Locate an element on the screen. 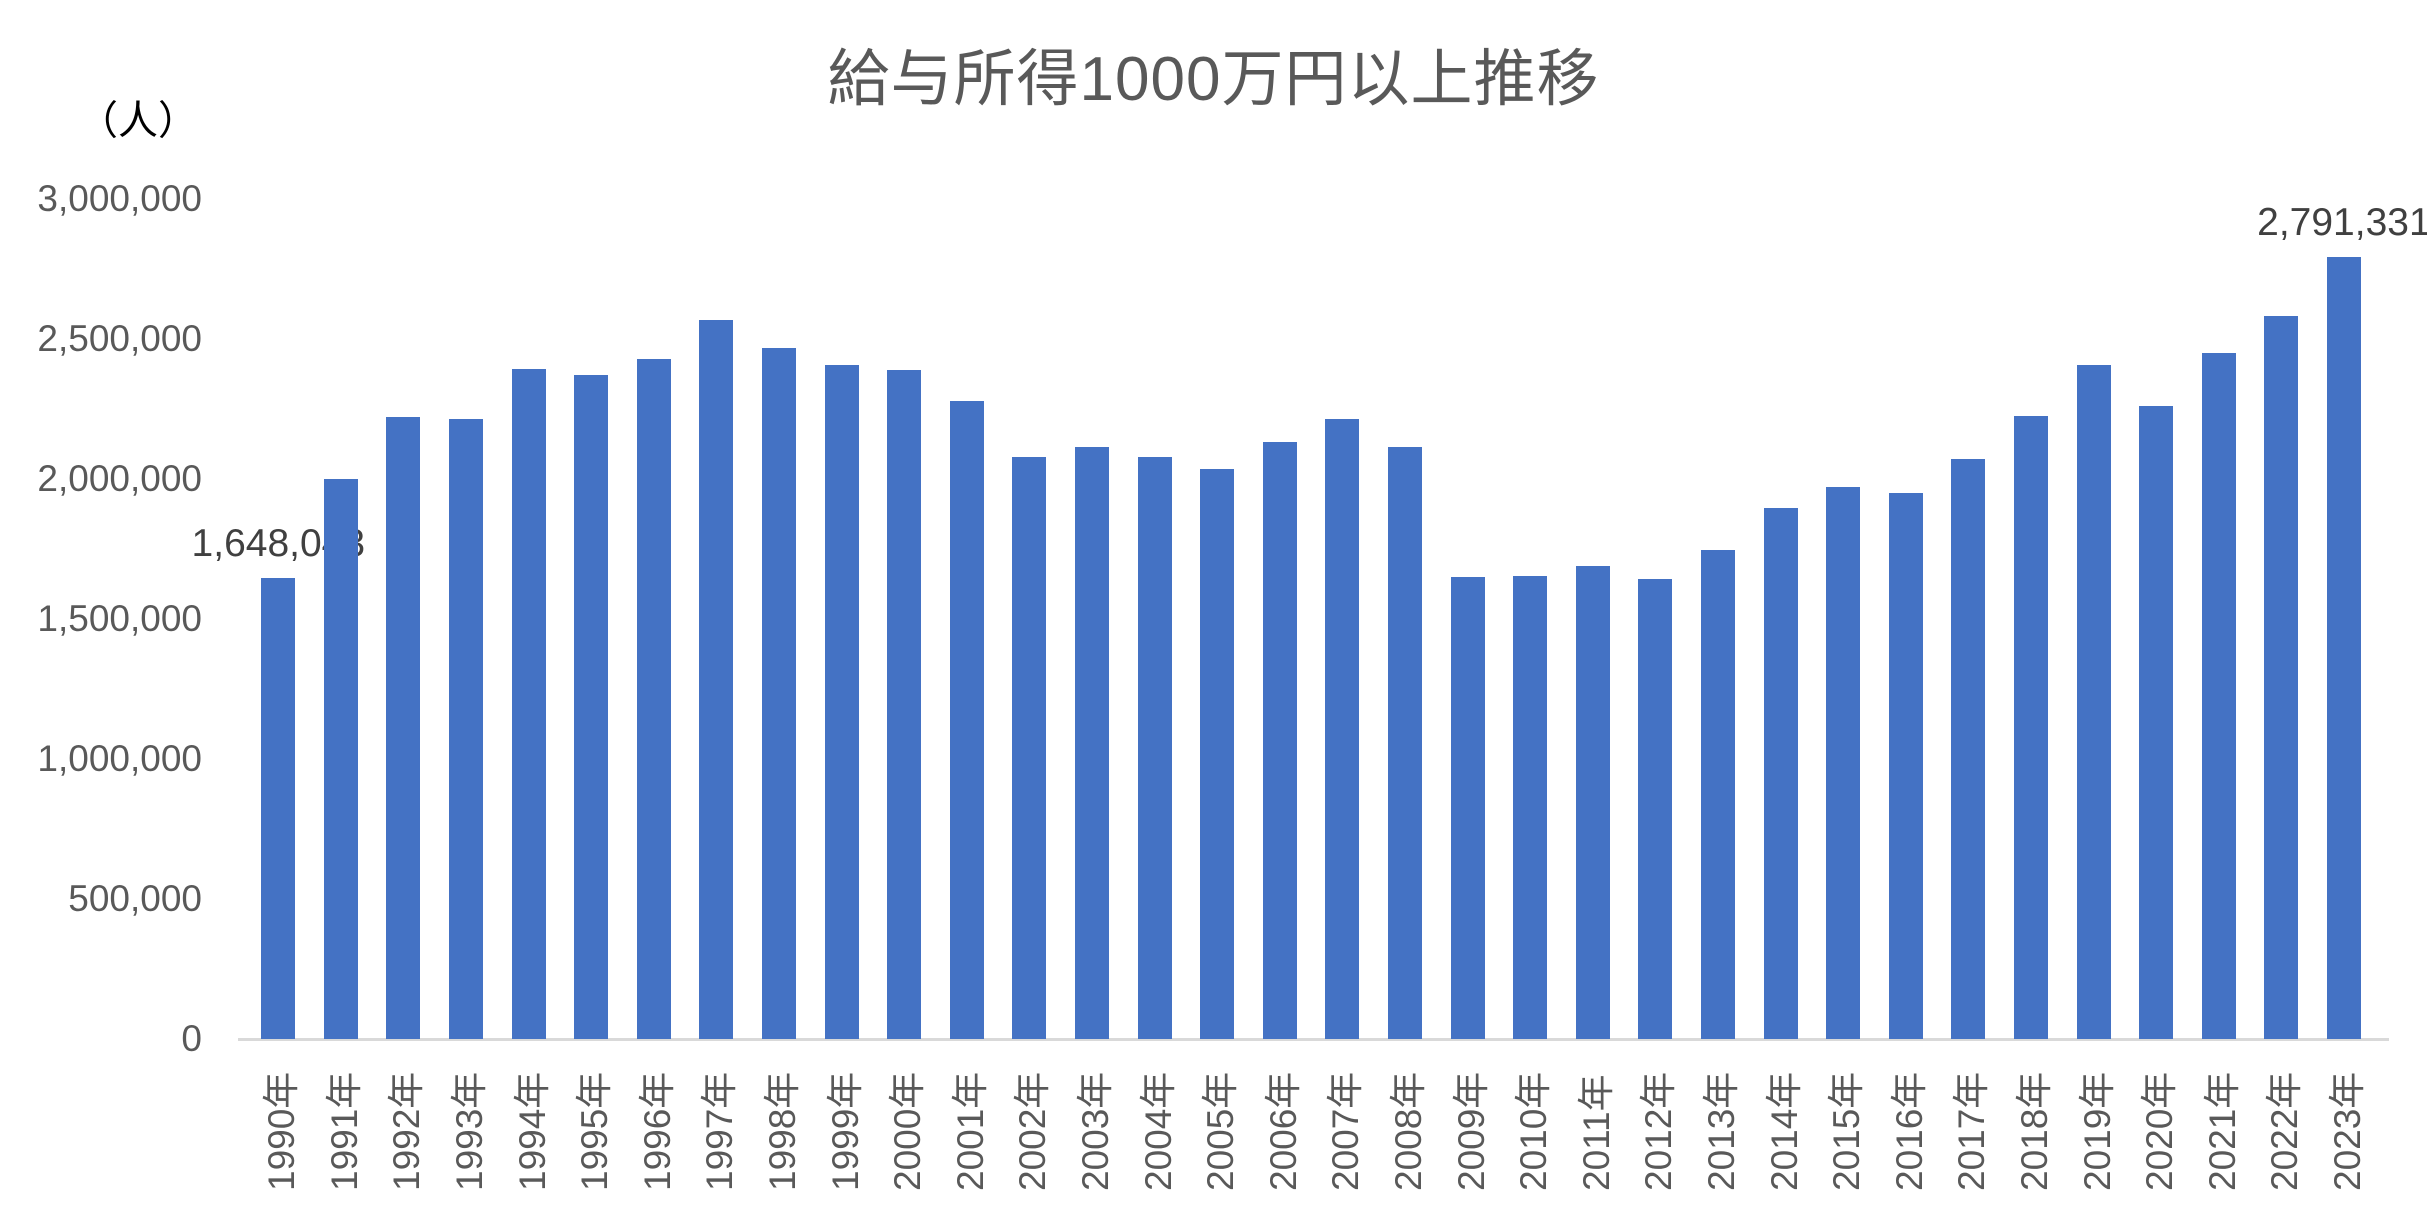  x-axis-tick-label: 2001年 is located at coordinates (970, 1131).